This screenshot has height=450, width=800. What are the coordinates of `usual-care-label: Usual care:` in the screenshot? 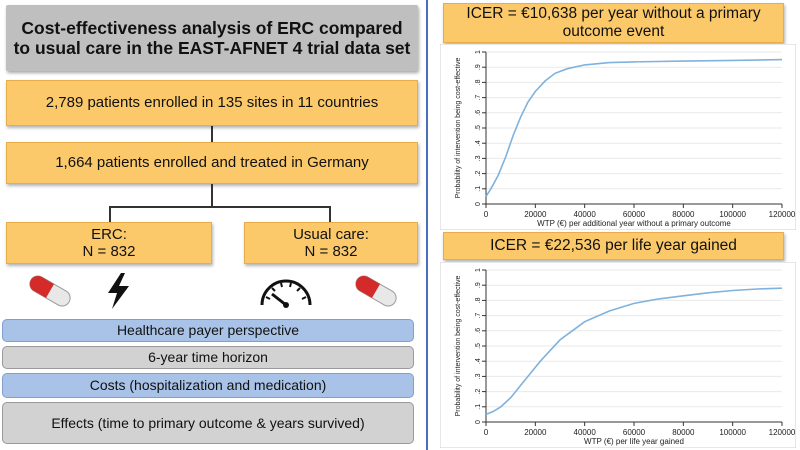 It's located at (331, 234).